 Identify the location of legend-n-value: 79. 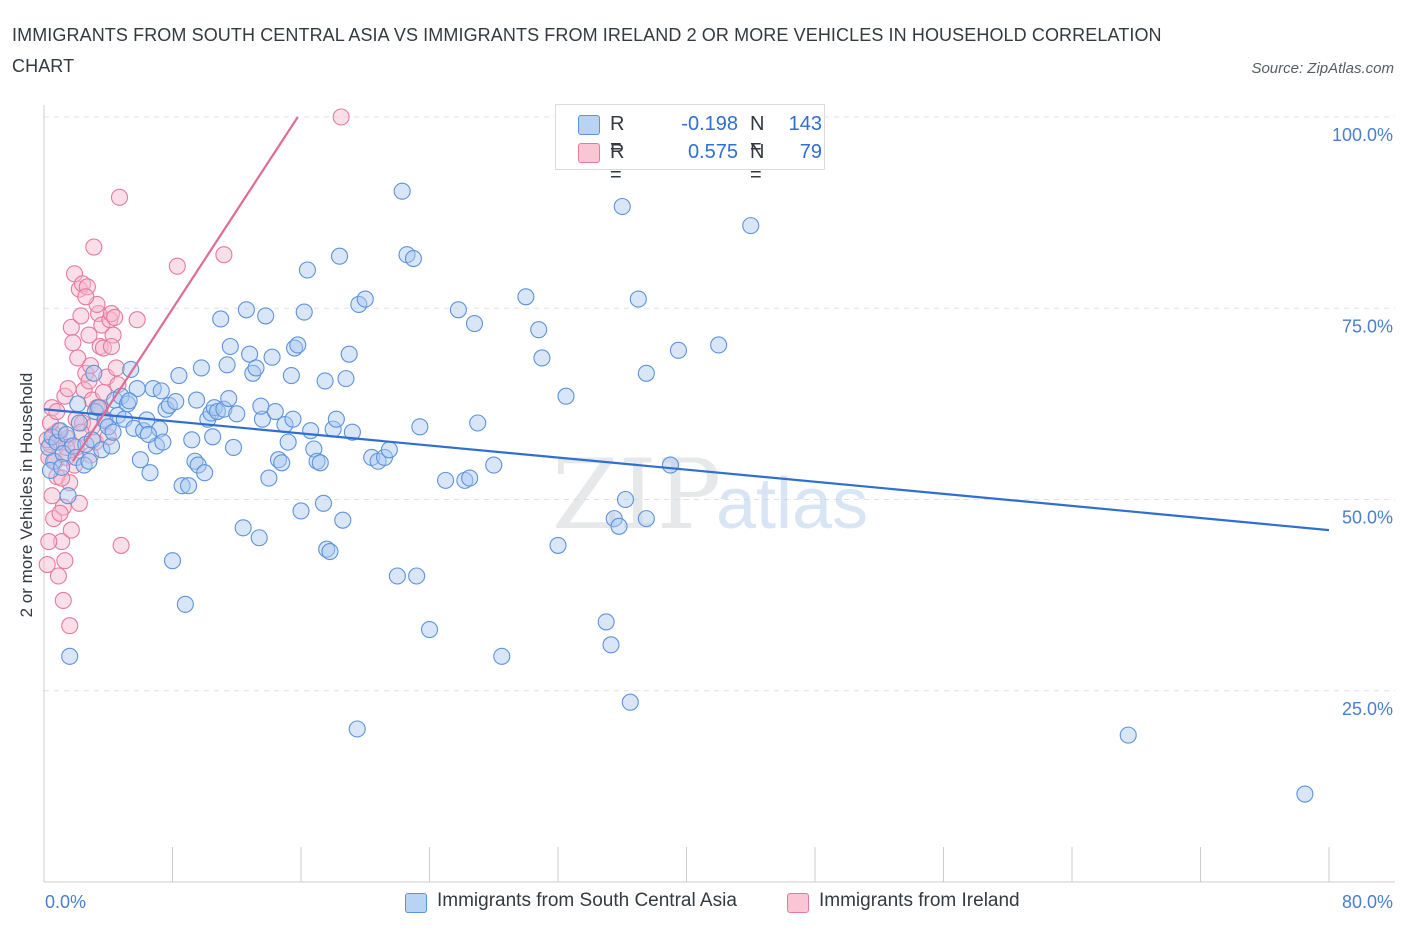
(810, 152).